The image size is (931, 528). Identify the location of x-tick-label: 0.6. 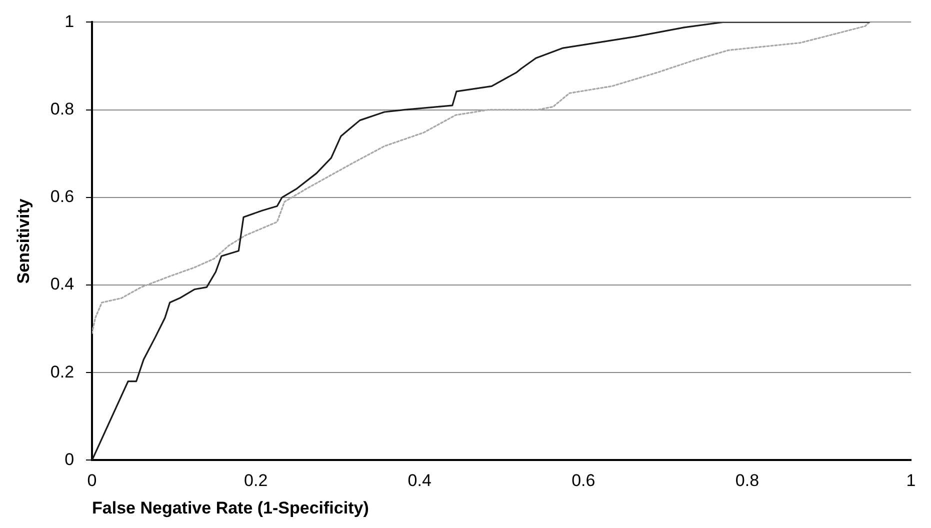
(584, 480).